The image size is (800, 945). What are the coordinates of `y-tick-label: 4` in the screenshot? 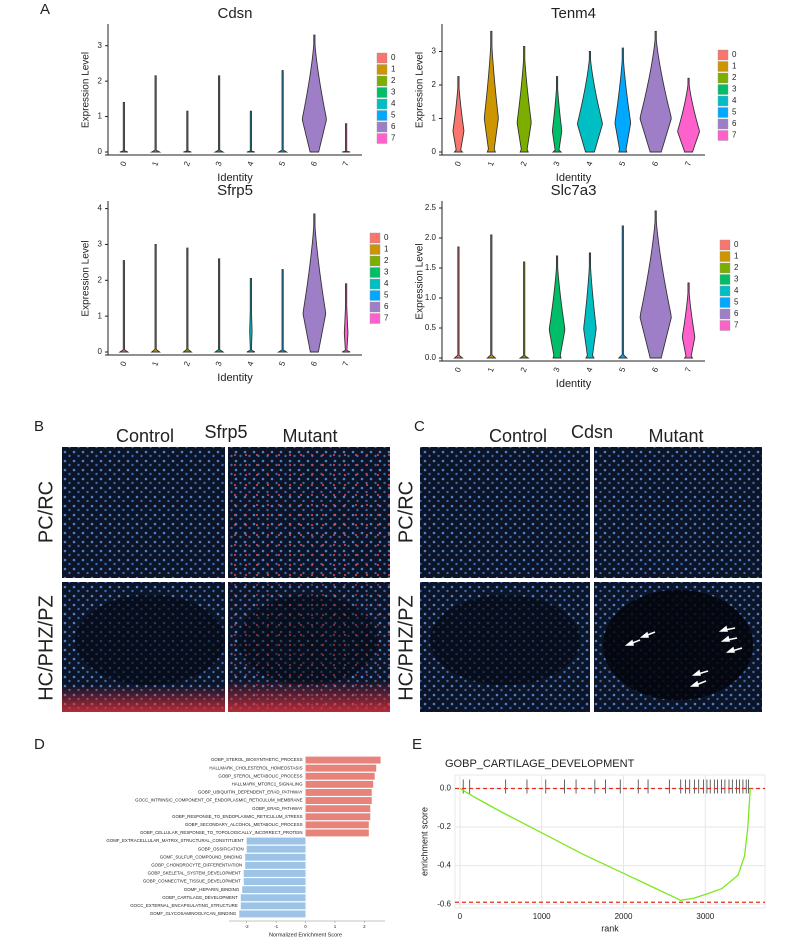 It's located at (100, 208).